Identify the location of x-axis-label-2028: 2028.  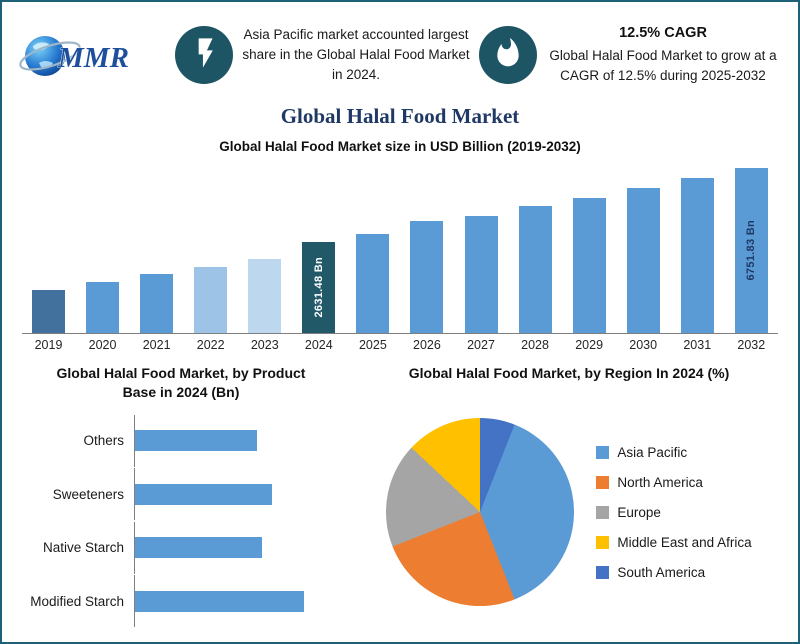
(535, 345).